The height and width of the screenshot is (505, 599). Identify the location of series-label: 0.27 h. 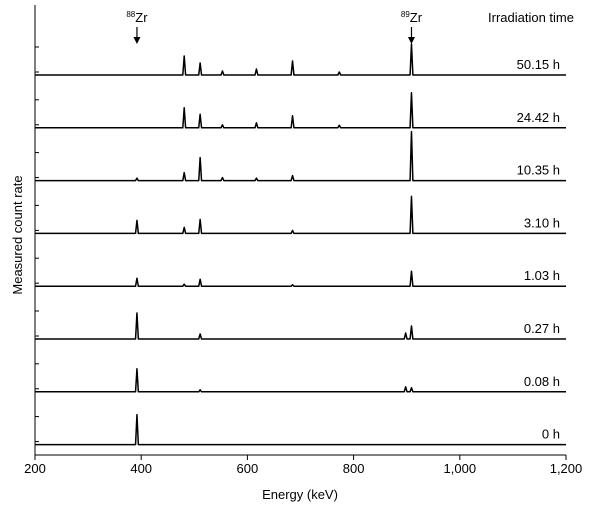
(542, 328).